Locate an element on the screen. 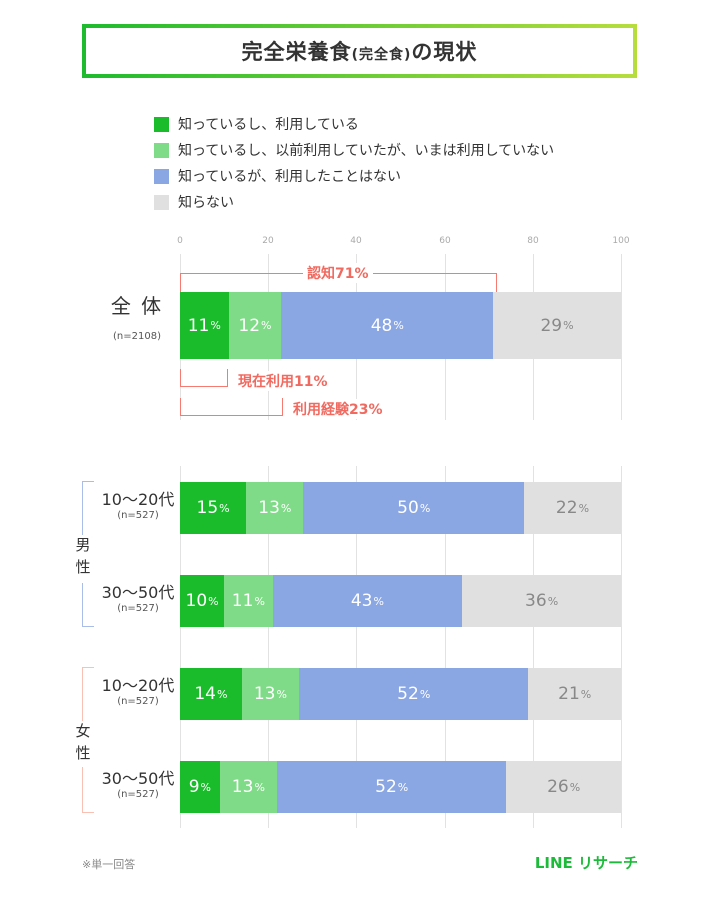 This screenshot has width=720, height=899. bar-male-30-50: 10% 11% 43% 36% is located at coordinates (400, 601).